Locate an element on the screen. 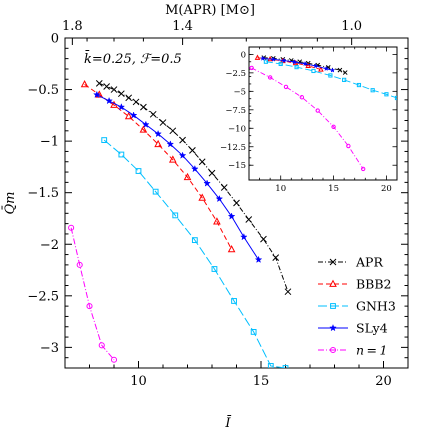  inset-frame: 10 15 20 0 −2.5 −5 −7.5 −10 −12.5 −15 is located at coordinates (309, 120).